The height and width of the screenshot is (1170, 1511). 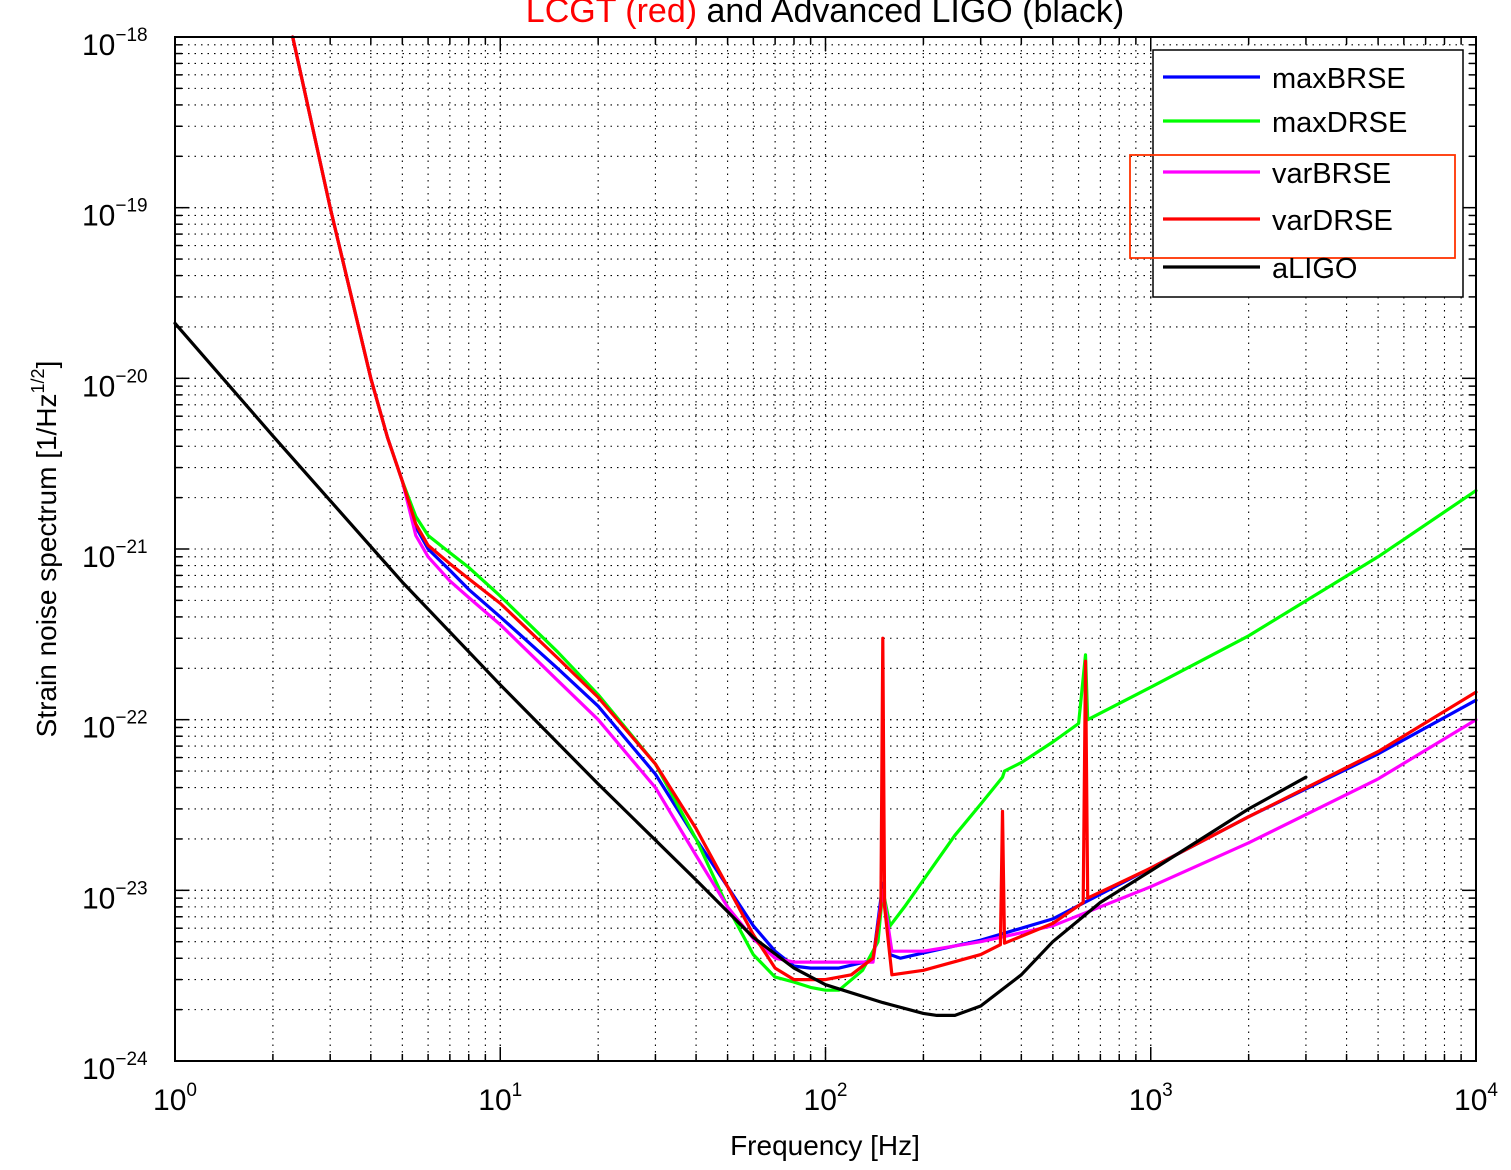 I want to click on legend-label-varBRSE: varBRSE, so click(x=1331, y=174).